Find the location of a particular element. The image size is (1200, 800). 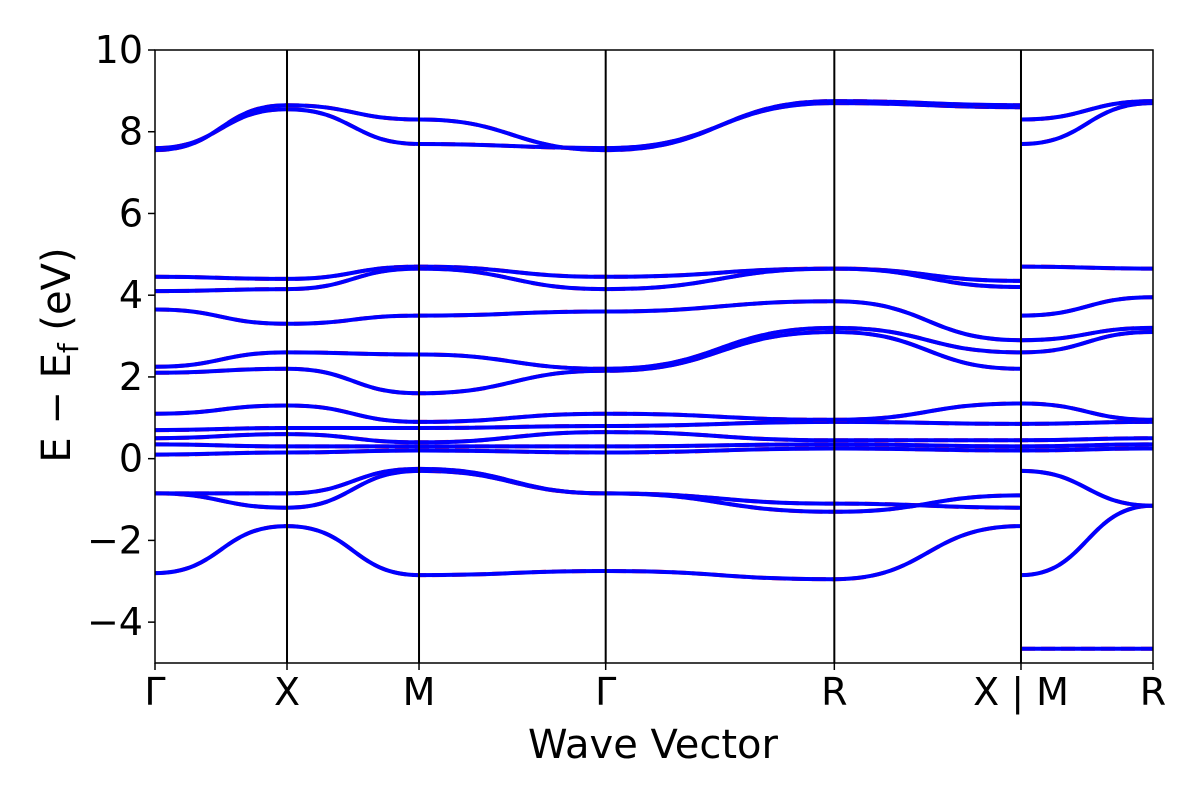

y-tick-label: 6 is located at coordinates (131, 213).